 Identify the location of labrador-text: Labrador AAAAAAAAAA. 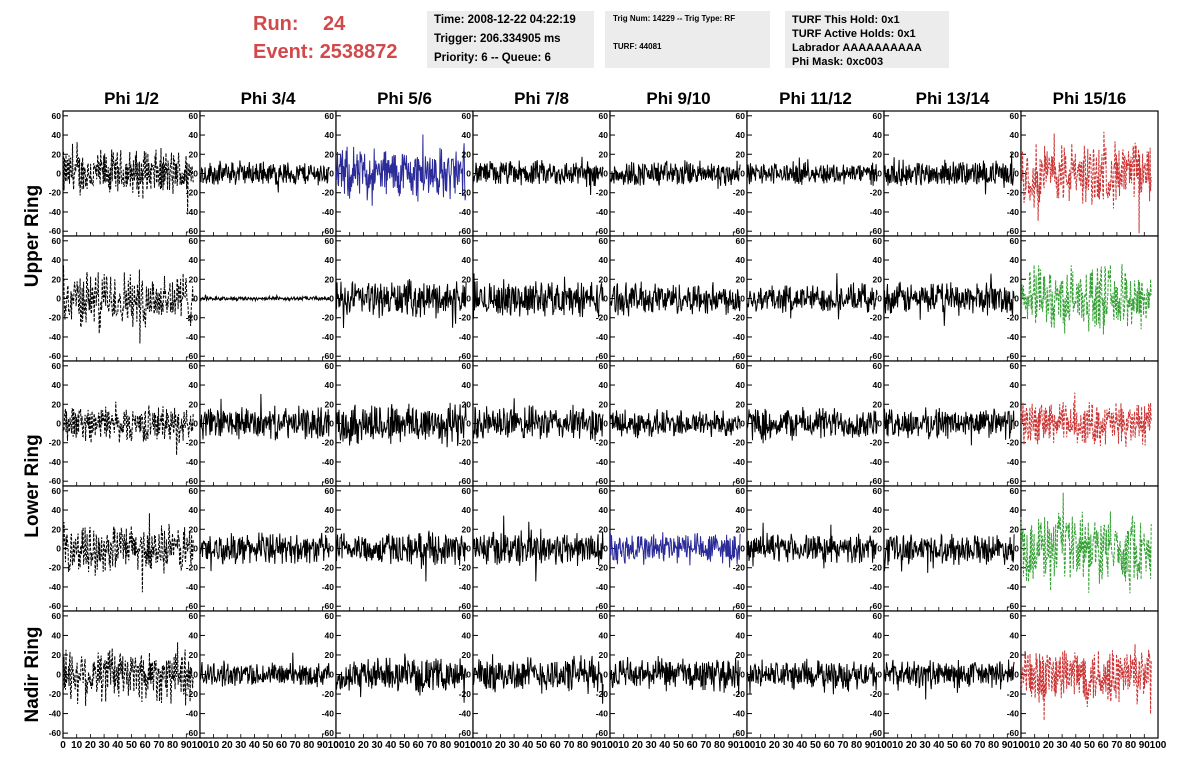
(857, 48).